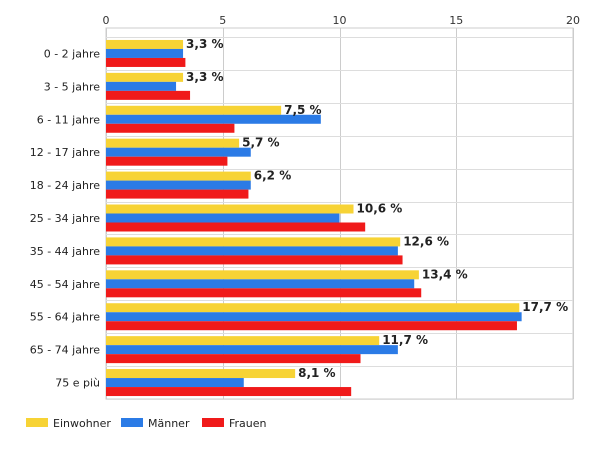 Image resolution: width=600 pixels, height=450 pixels. Describe the element at coordinates (222, 20) in the screenshot. I see `x-tick-label: 5` at that location.